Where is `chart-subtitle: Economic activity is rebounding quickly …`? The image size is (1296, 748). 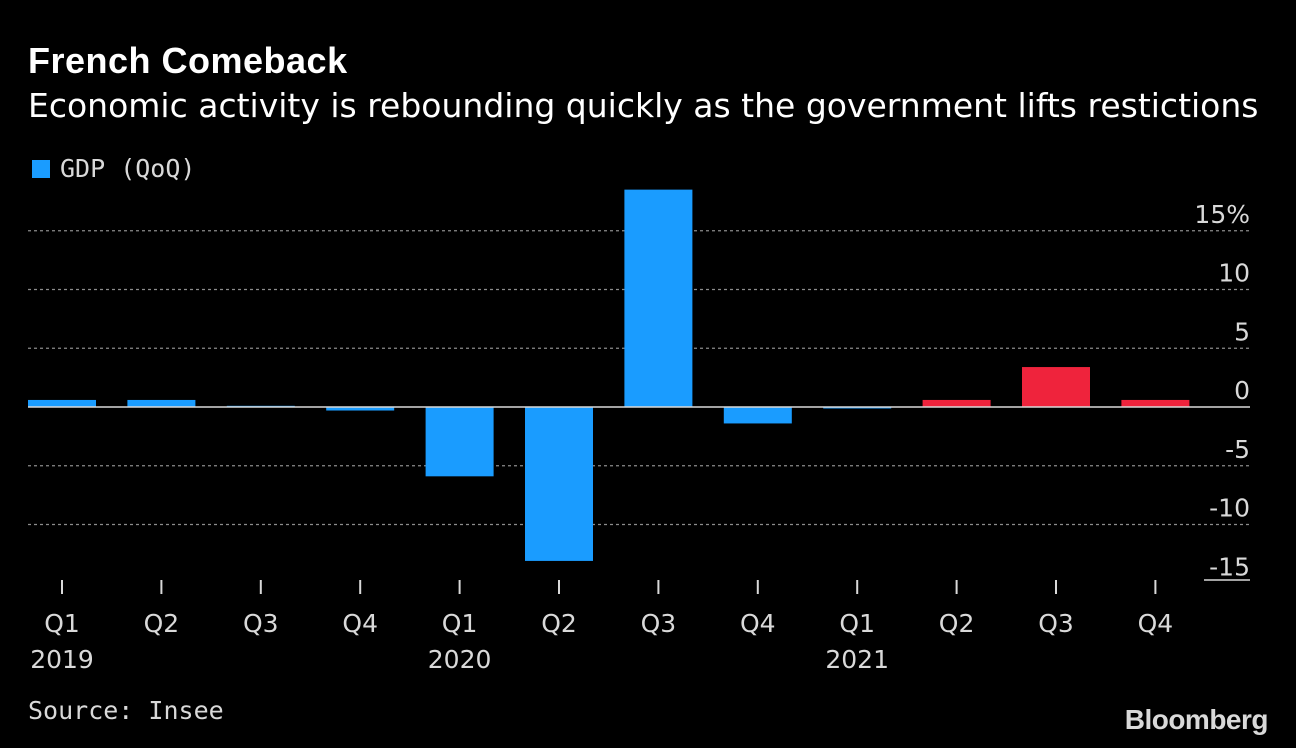 chart-subtitle: Economic activity is rebounding quickly … is located at coordinates (643, 105).